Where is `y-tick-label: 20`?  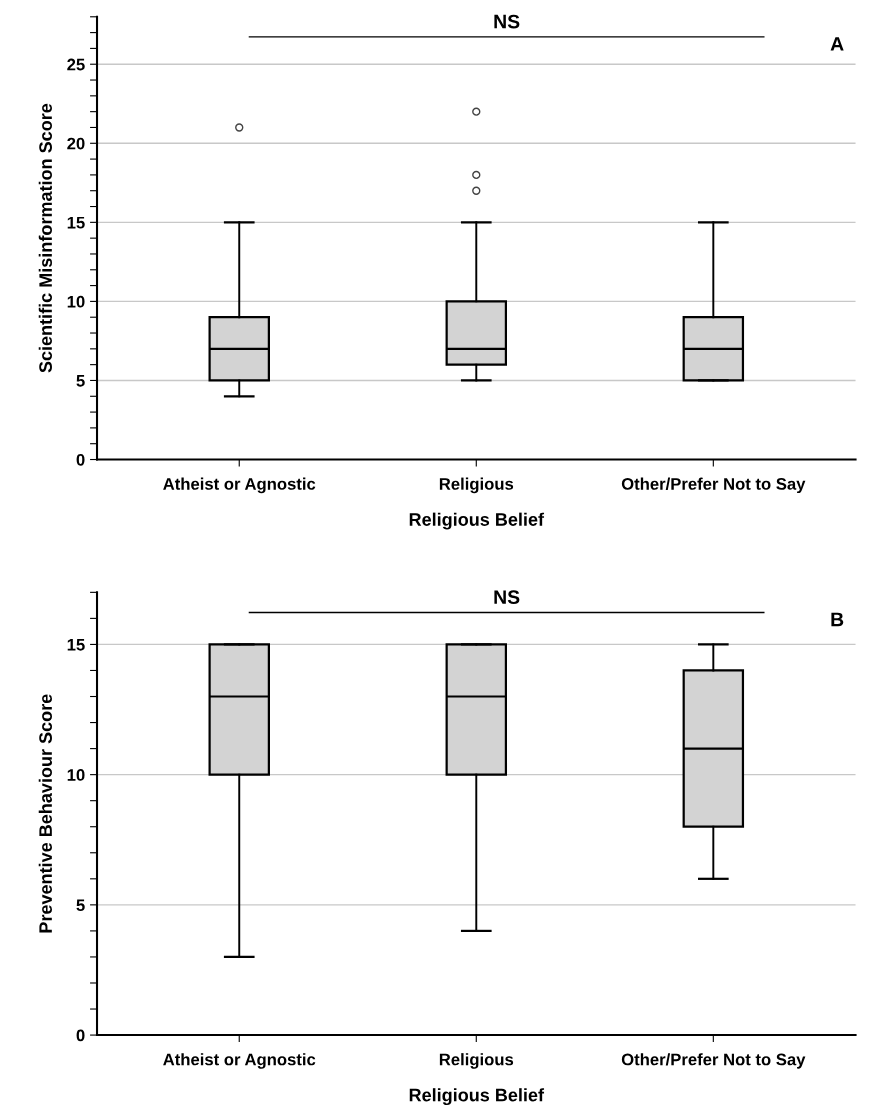
y-tick-label: 20 is located at coordinates (76, 143).